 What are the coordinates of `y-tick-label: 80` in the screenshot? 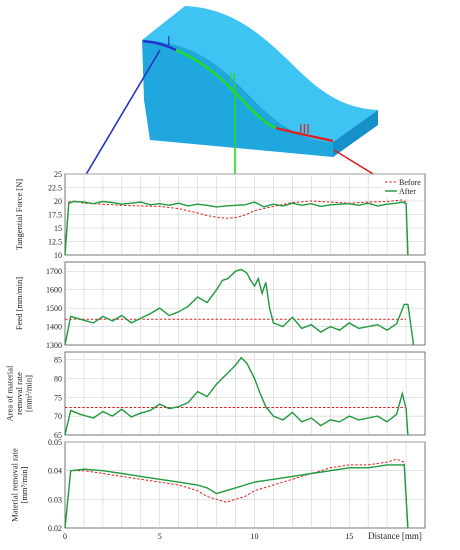 It's located at (58, 378).